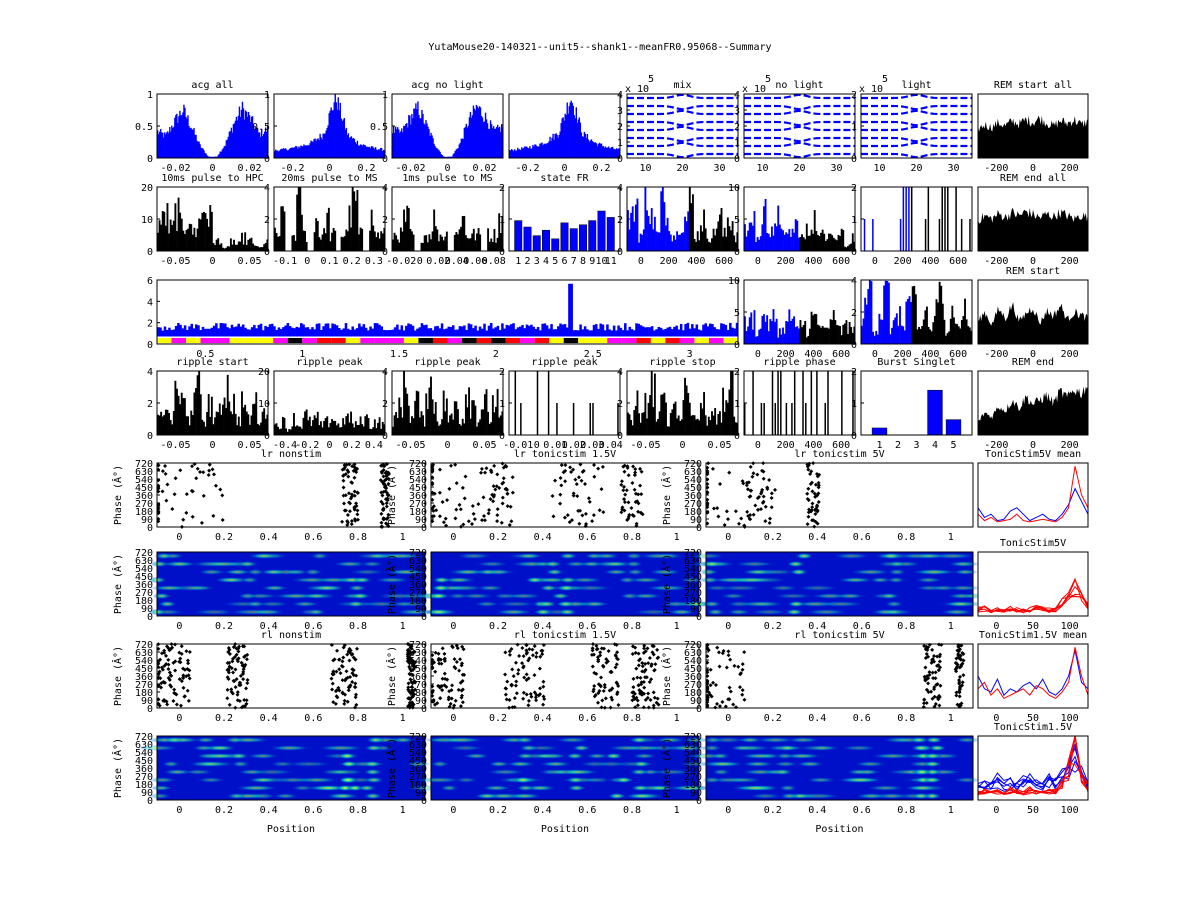 The height and width of the screenshot is (900, 1200). What do you see at coordinates (498, 810) in the screenshot?
I see `x-tick-label: 0.2` at bounding box center [498, 810].